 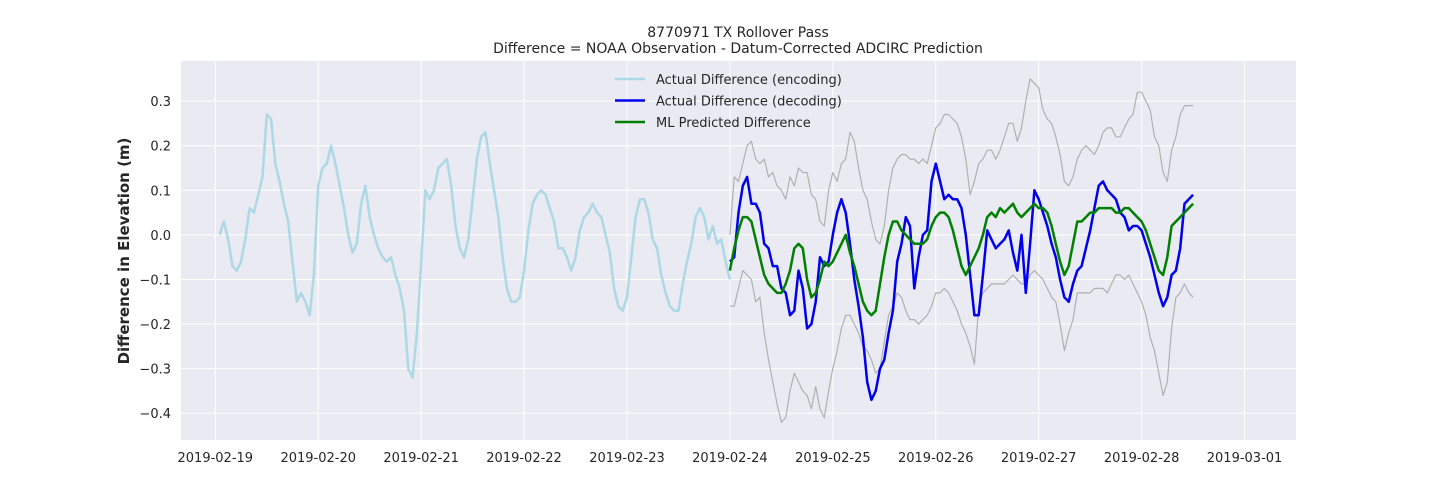 I want to click on x-tick-label: 2019-02-24, so click(x=730, y=458).